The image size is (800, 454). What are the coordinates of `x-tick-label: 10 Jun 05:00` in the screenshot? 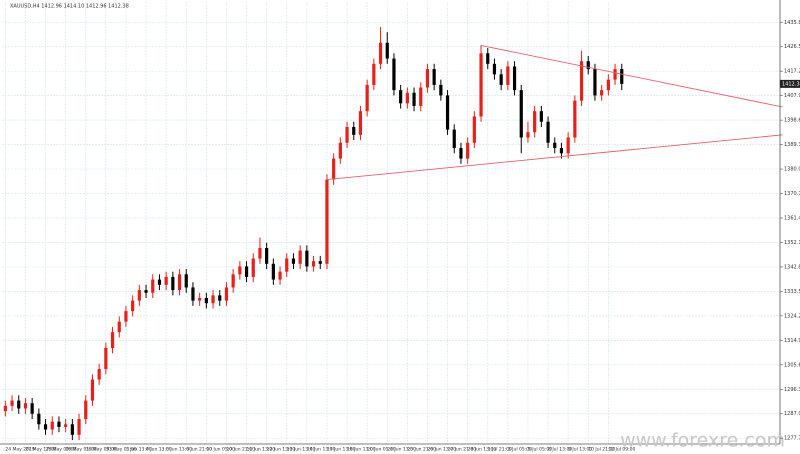 It's located at (220, 450).